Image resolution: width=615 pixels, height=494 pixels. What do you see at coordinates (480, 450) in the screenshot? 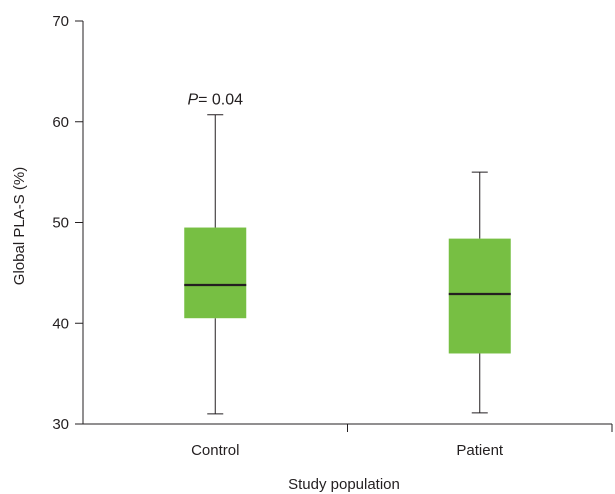
I see `x-category-label: Patient` at bounding box center [480, 450].